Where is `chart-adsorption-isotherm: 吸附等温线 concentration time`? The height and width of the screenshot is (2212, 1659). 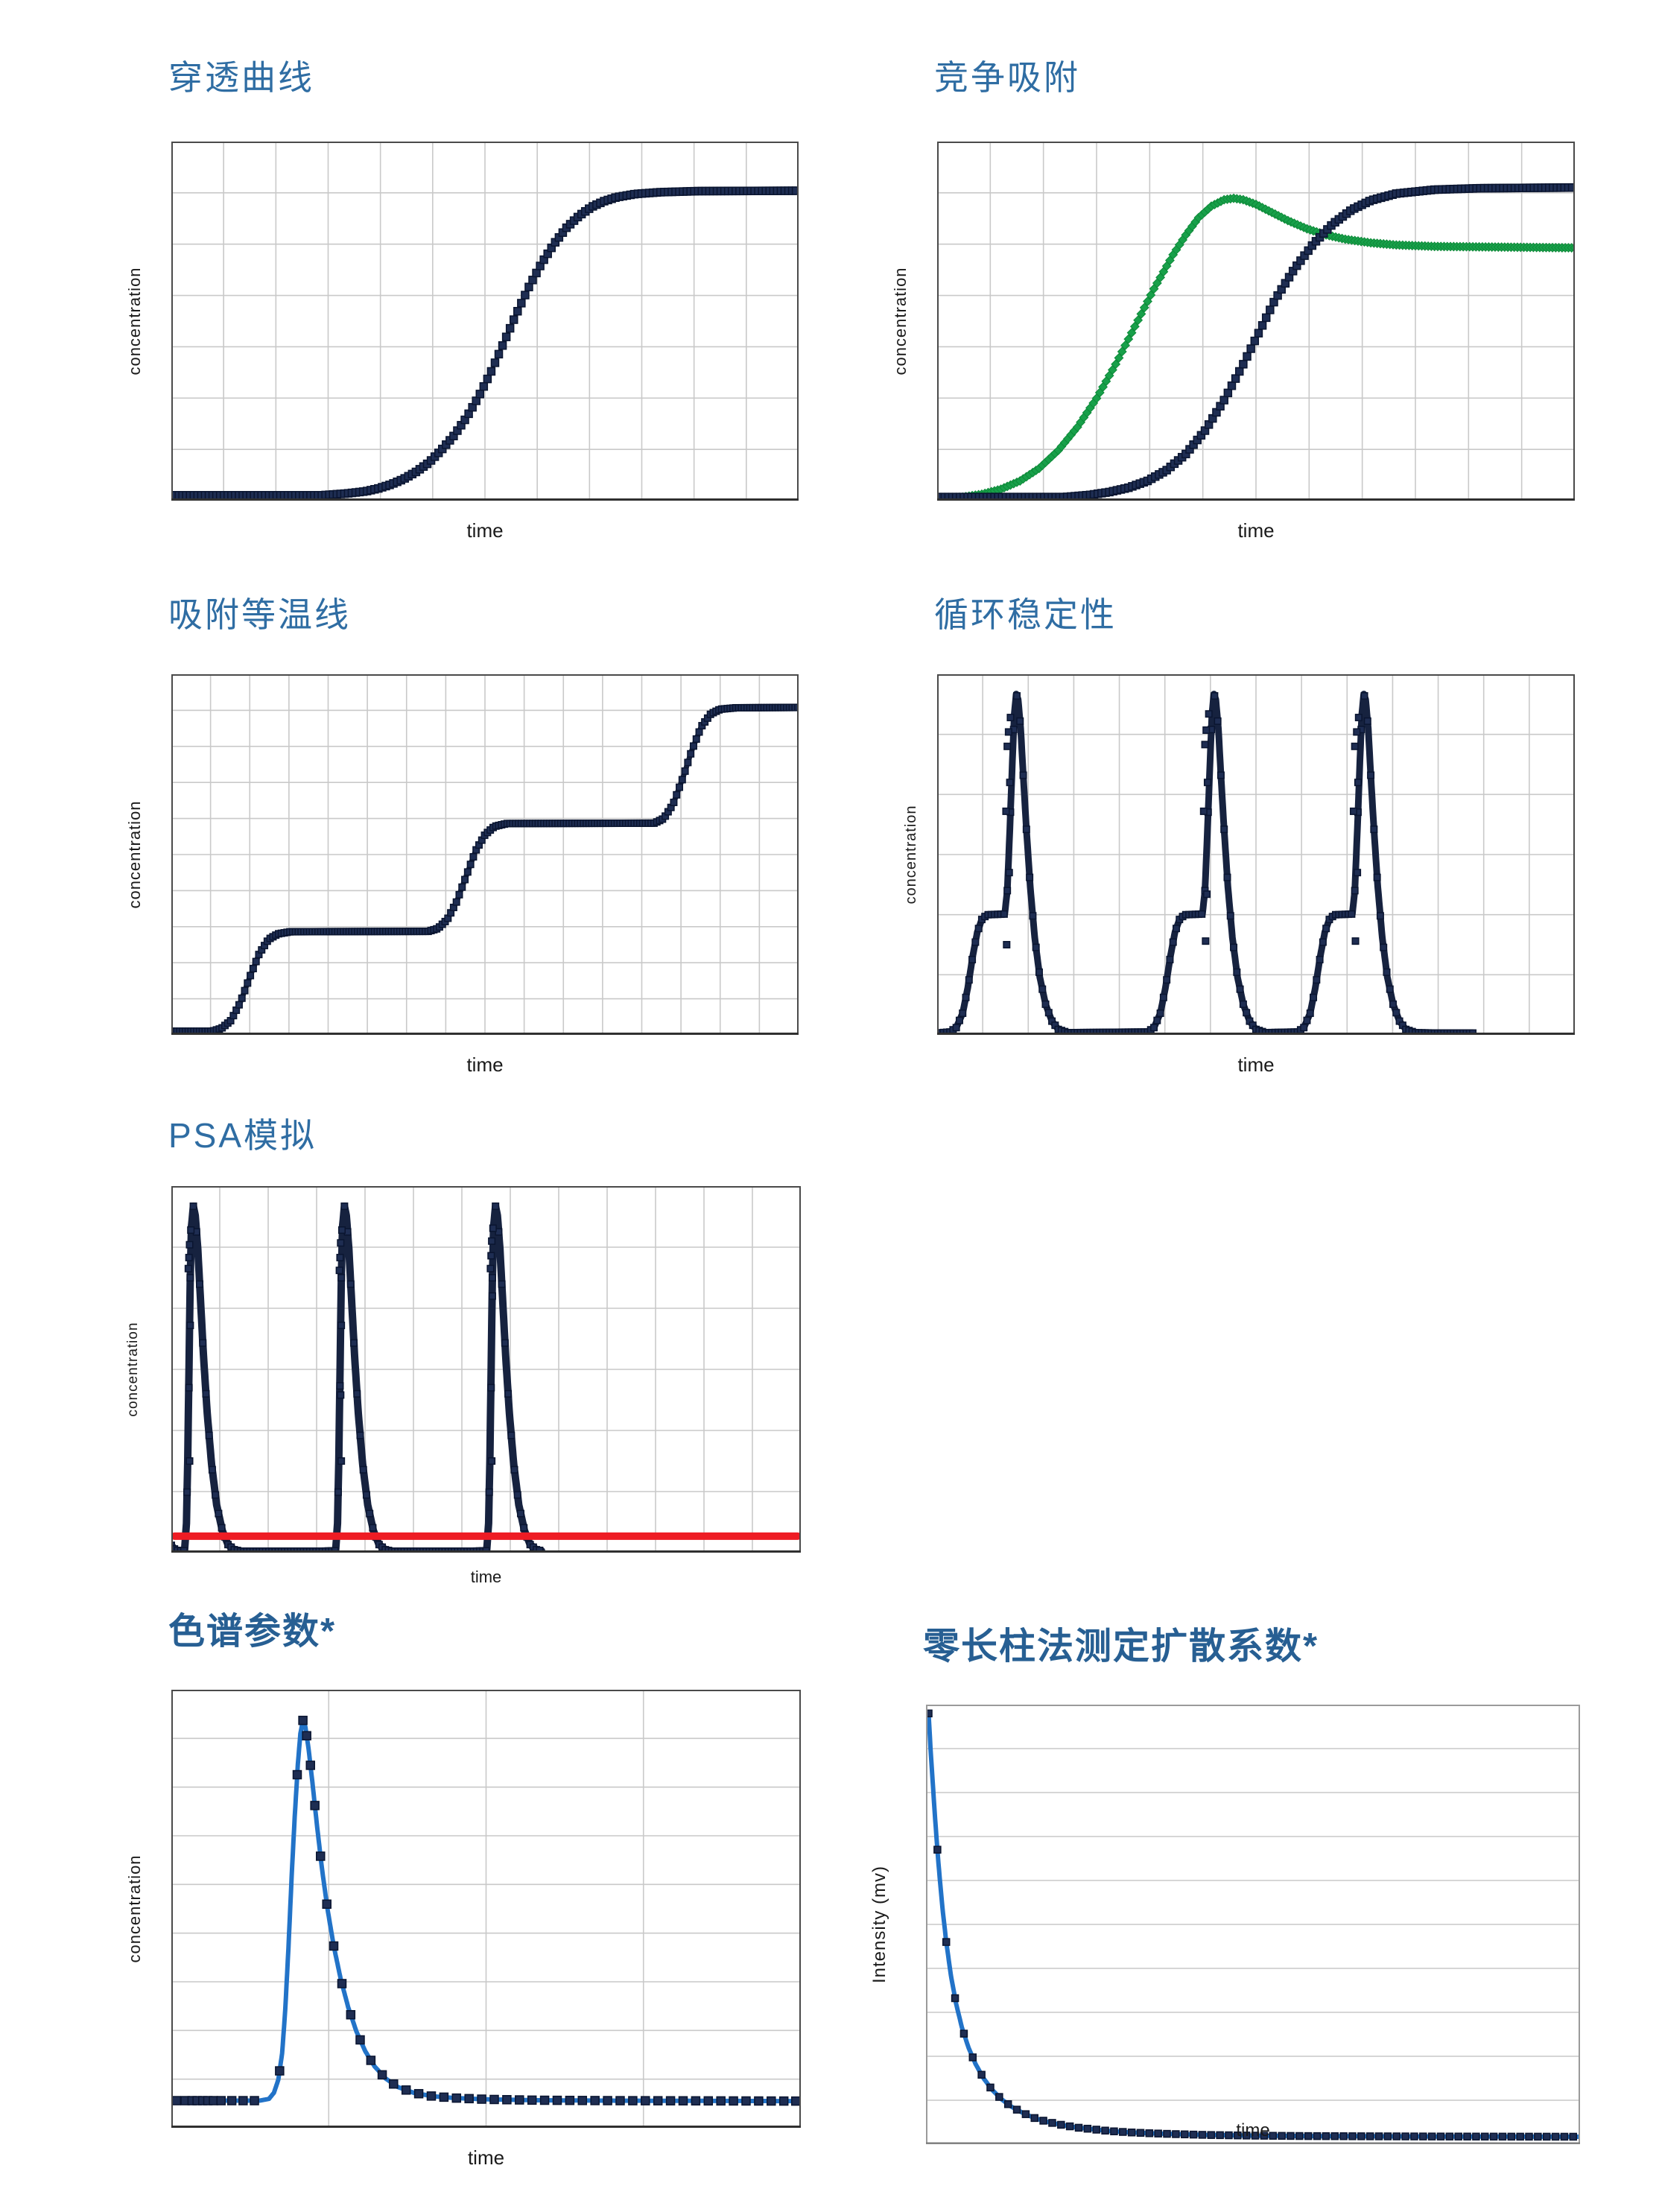
chart-adsorption-isotherm: 吸附等温线 concentration time is located at coordinates (462, 836).